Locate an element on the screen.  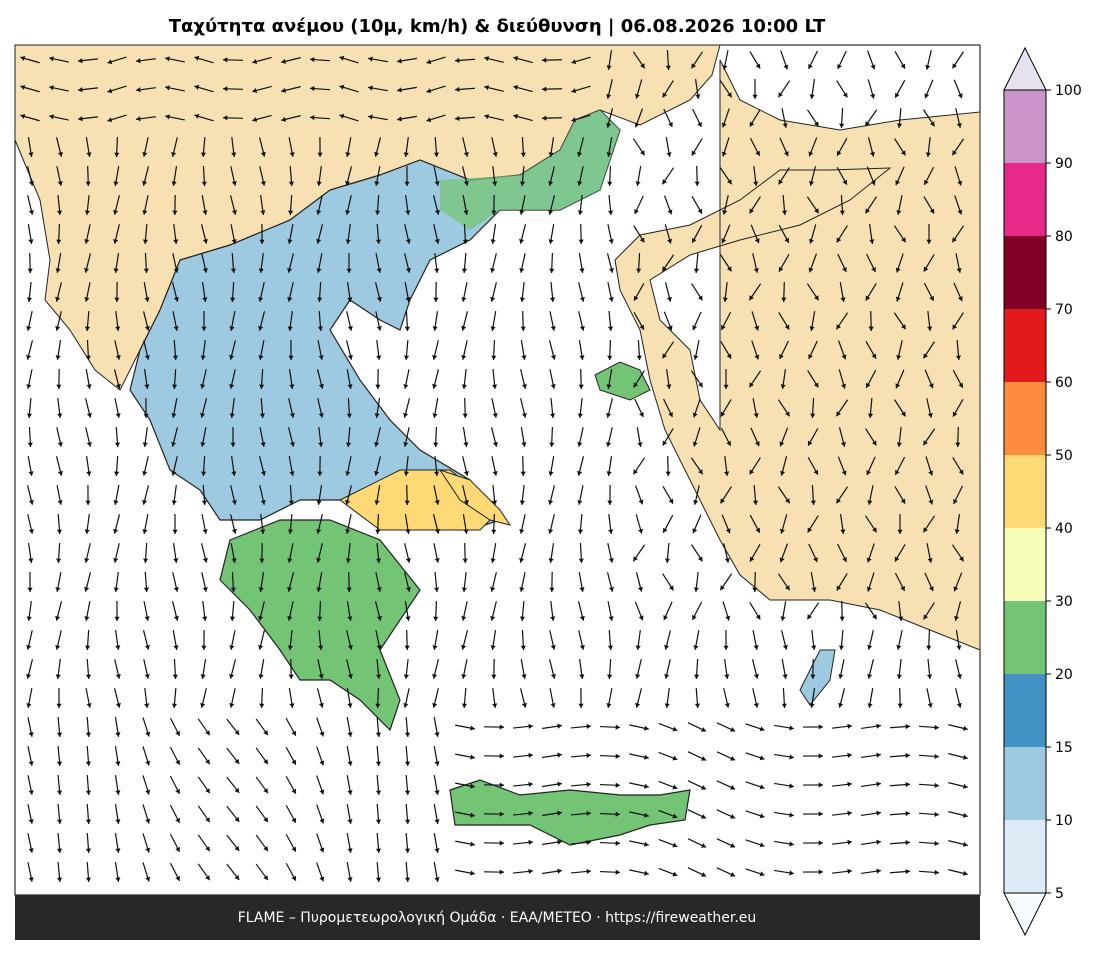
colorbar-tick-label: 90 is located at coordinates (1064, 164).